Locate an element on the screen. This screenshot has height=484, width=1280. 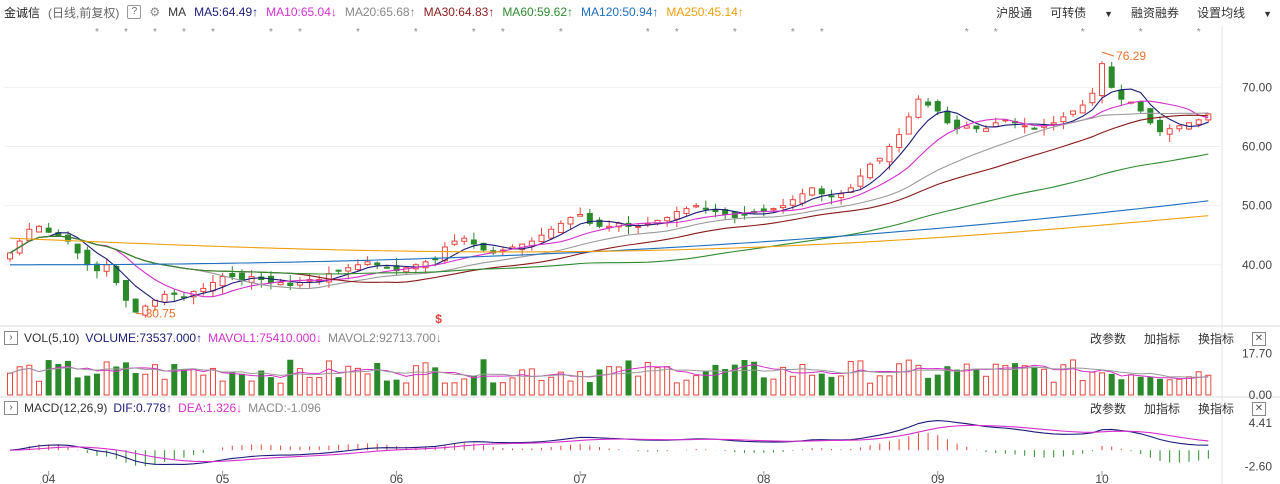
menu-hsgt: 沪股通 is located at coordinates (1014, 12).